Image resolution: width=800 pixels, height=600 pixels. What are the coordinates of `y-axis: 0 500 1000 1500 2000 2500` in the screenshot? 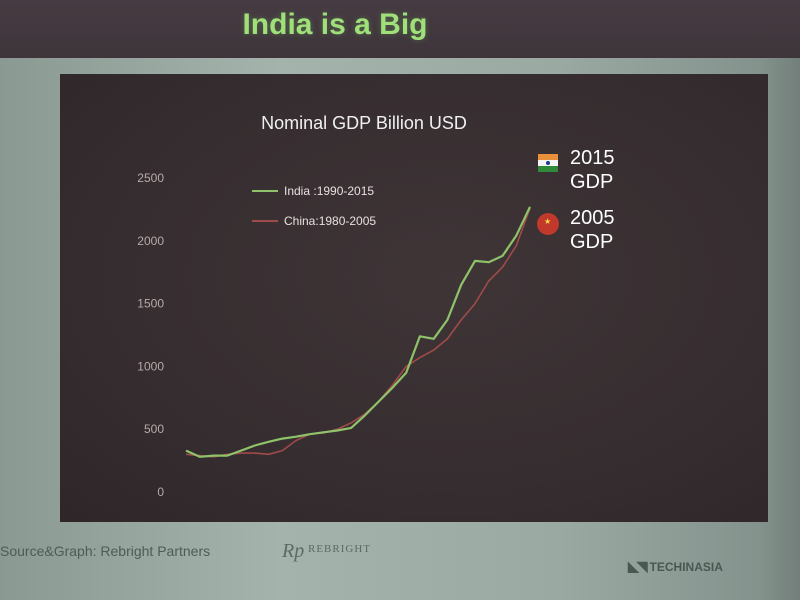 It's located at (150, 335).